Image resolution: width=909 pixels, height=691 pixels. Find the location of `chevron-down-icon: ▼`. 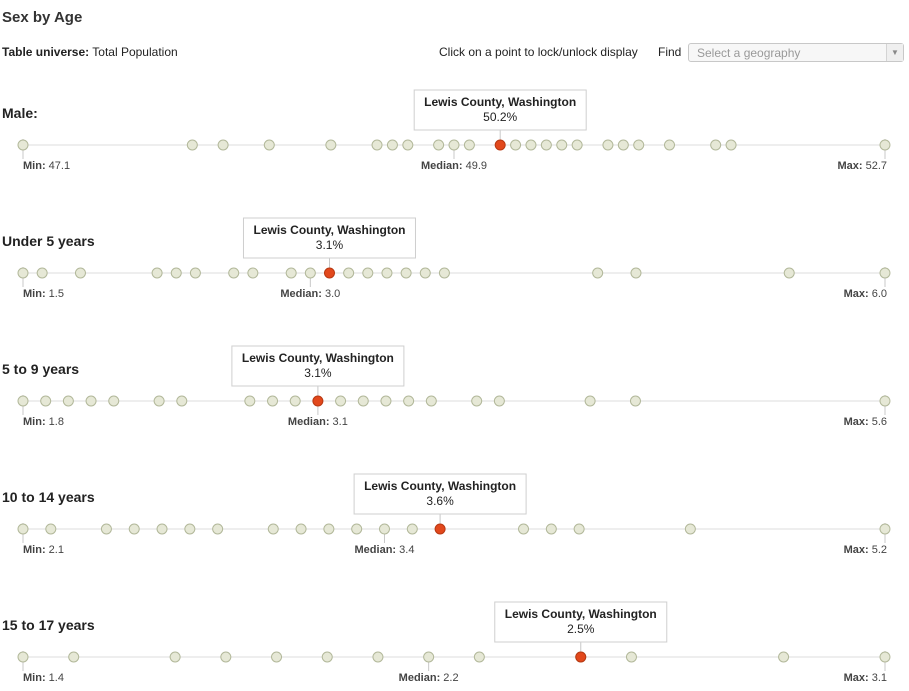

chevron-down-icon: ▼ is located at coordinates (894, 52).